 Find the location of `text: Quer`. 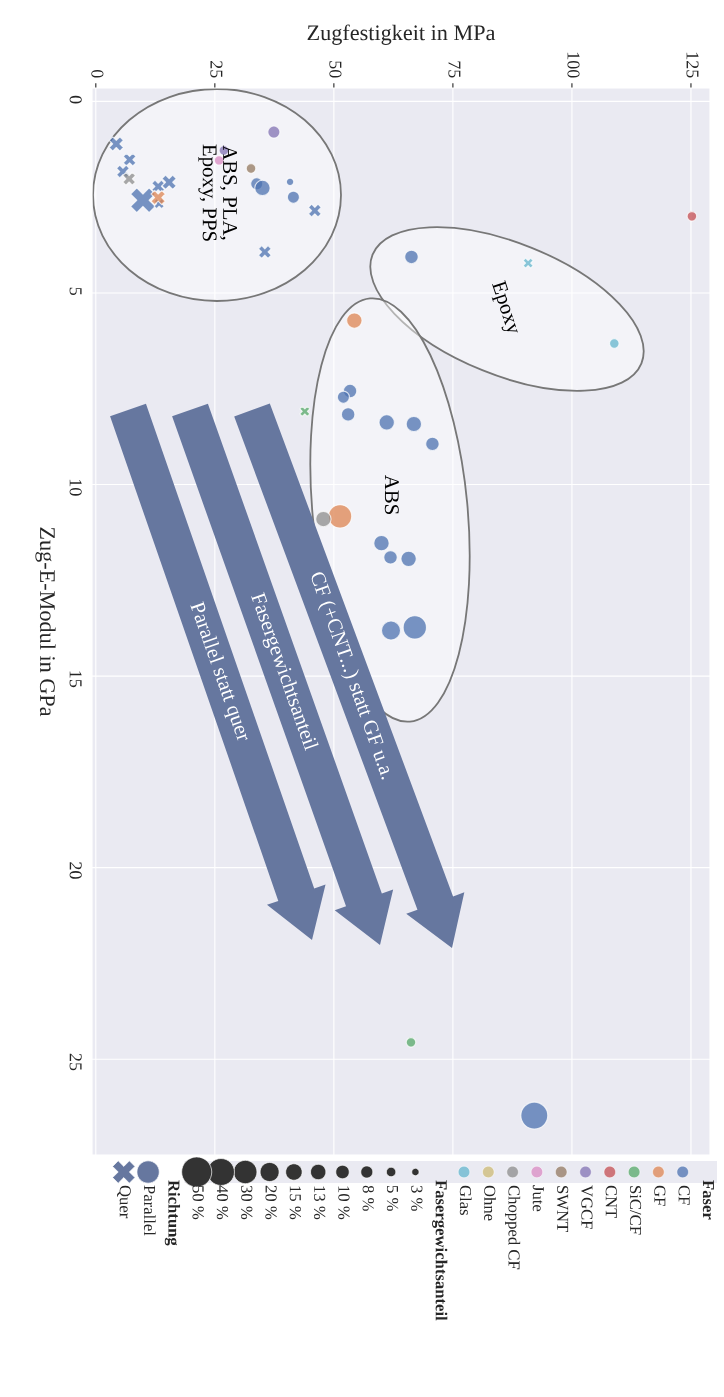

text: Quer is located at coordinates (124, 1202).